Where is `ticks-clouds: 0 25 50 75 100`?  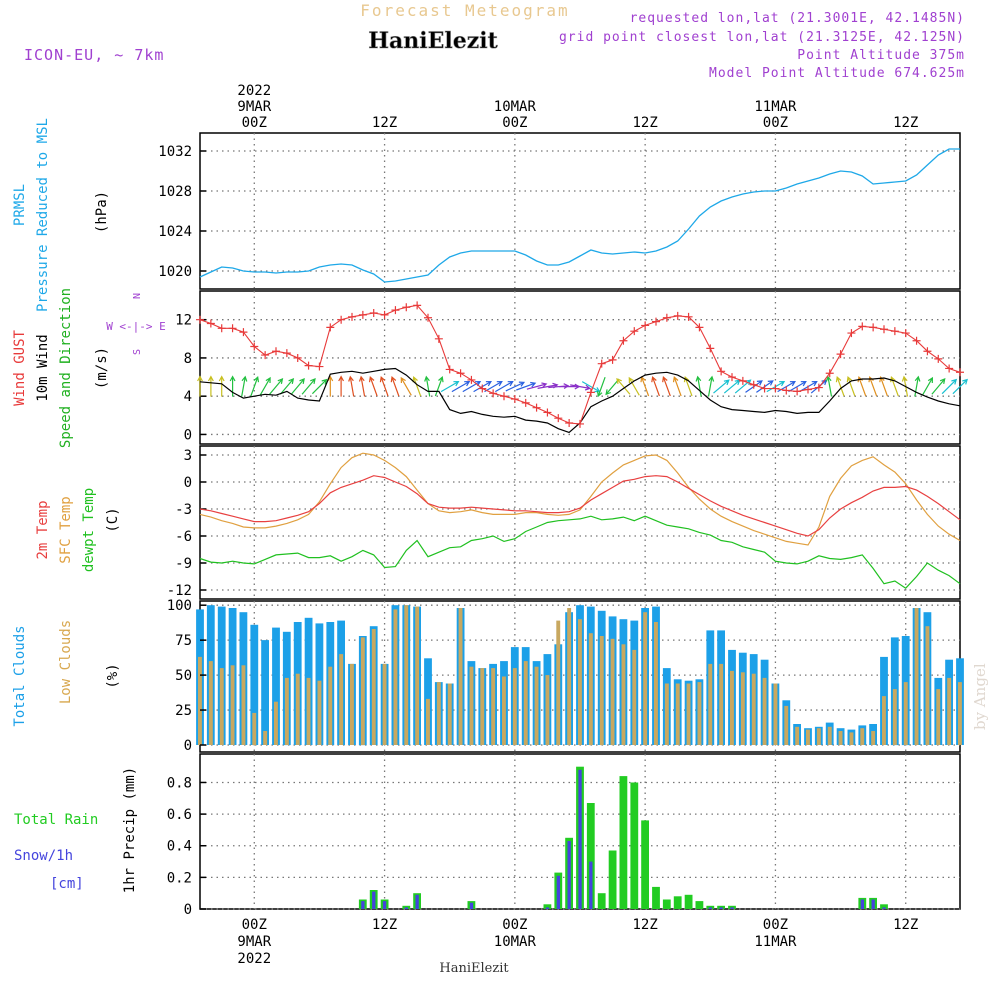
ticks-clouds: 0 25 50 75 100 is located at coordinates (186, 676).